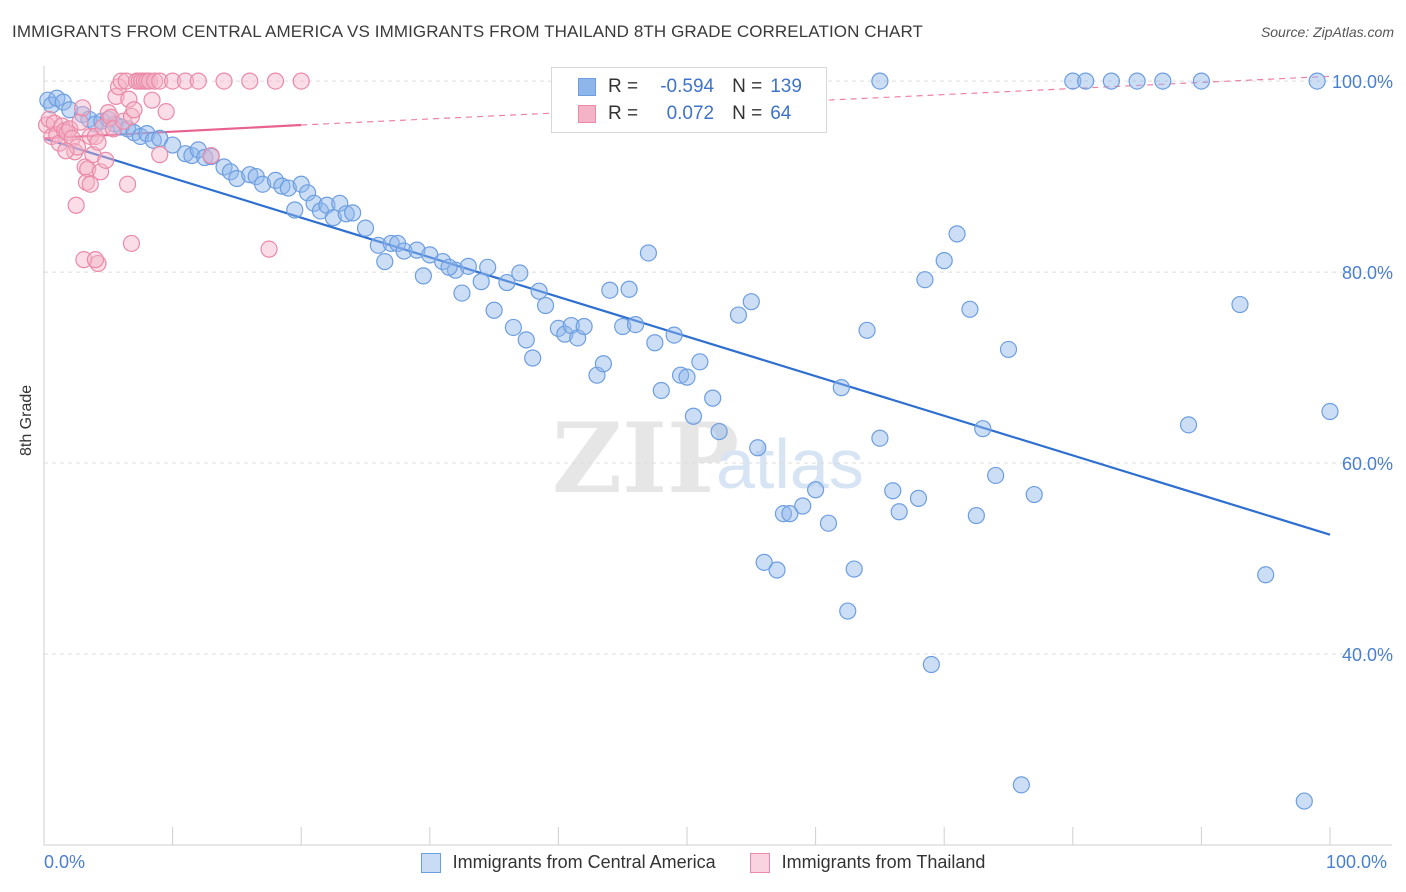  I want to click on legend-item-thailand: Immigrants from Thailand, so click(867, 862).